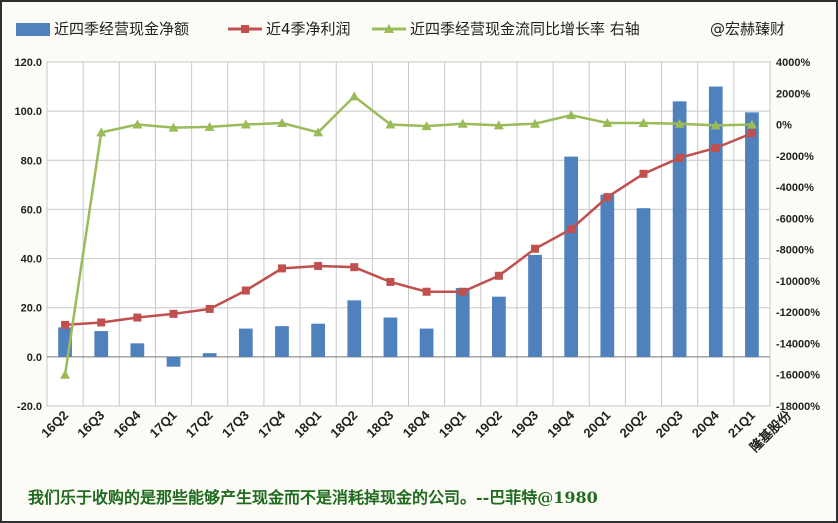 The width and height of the screenshot is (838, 523). What do you see at coordinates (307, 424) in the screenshot?
I see `x-tick-label: 18Q1` at bounding box center [307, 424].